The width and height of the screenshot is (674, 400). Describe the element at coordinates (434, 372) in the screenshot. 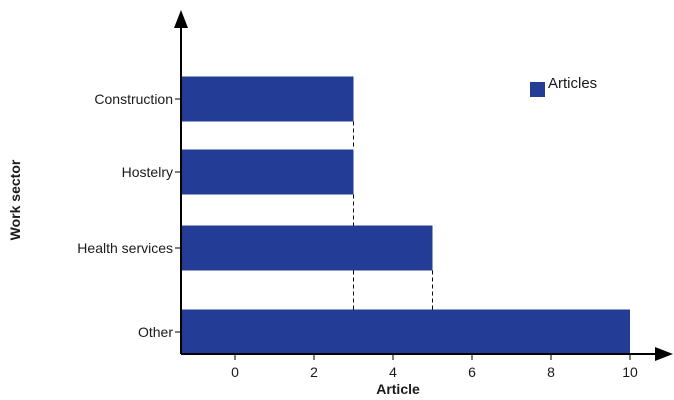

I see `x-tick-labels: 0 2 4 6 8 10` at that location.